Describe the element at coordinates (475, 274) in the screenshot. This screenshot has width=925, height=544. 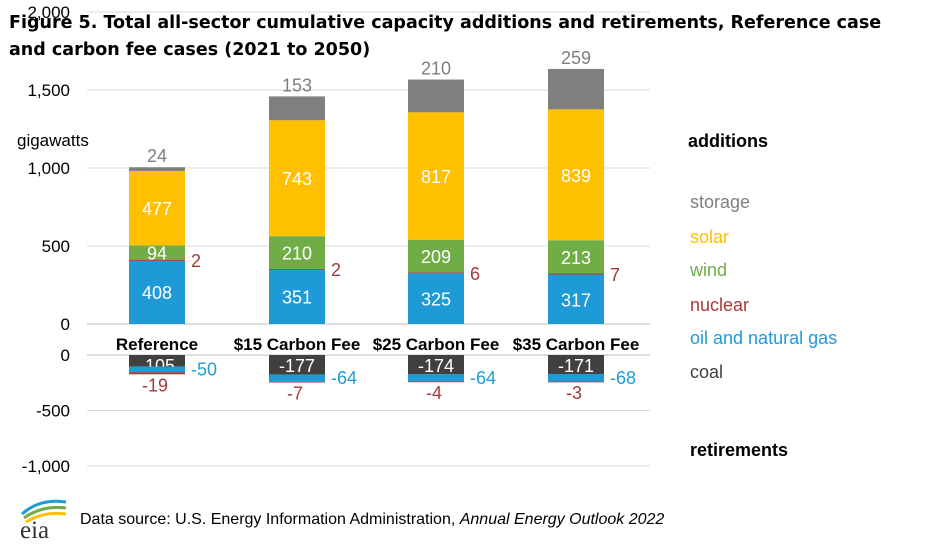
I see `data-label-nuclear: 6` at that location.